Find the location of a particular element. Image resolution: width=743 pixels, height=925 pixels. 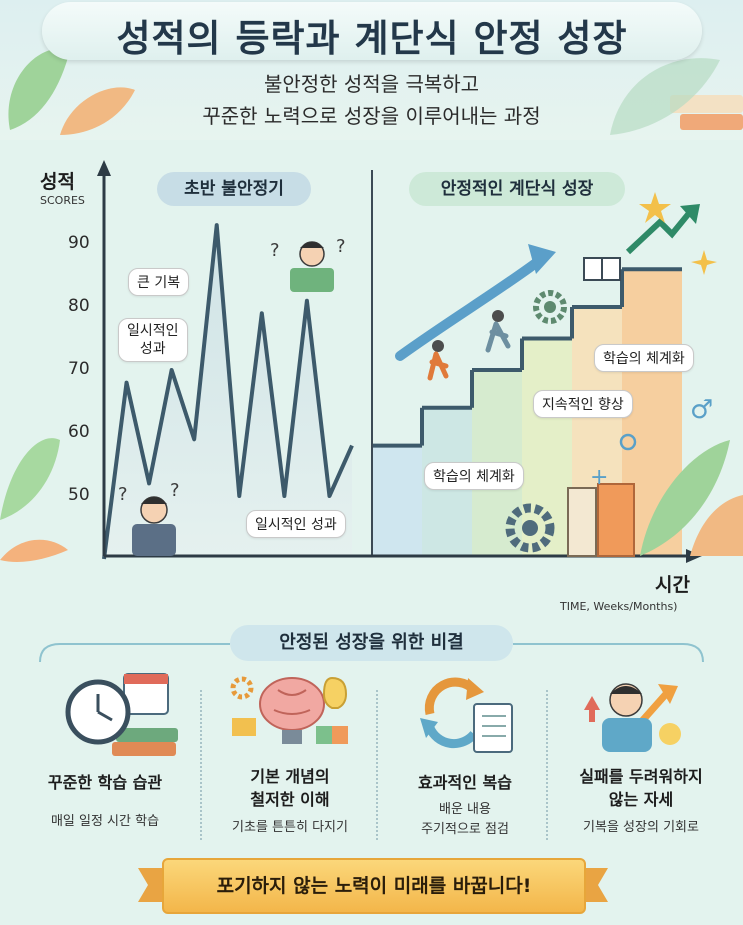

title-pill is located at coordinates (372, 31).